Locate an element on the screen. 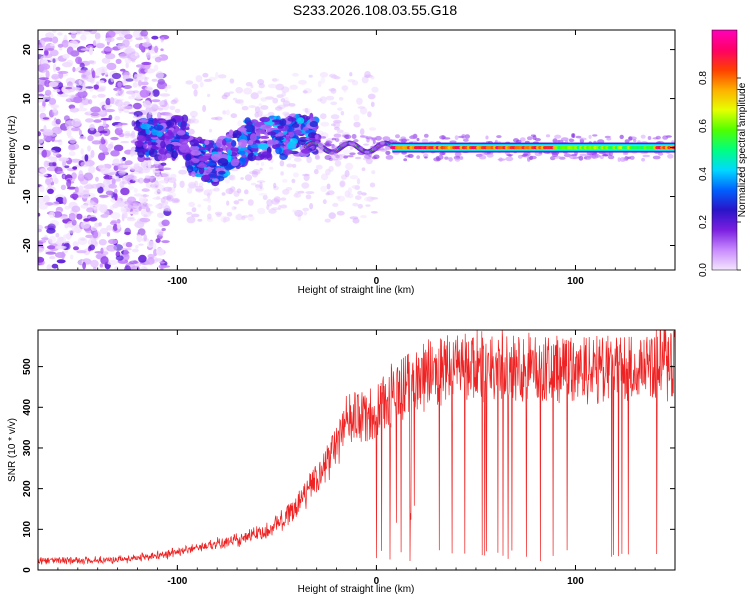 The width and height of the screenshot is (750, 600). snr-y-axis-label: SNR (10 * v/v) is located at coordinates (12, 450).